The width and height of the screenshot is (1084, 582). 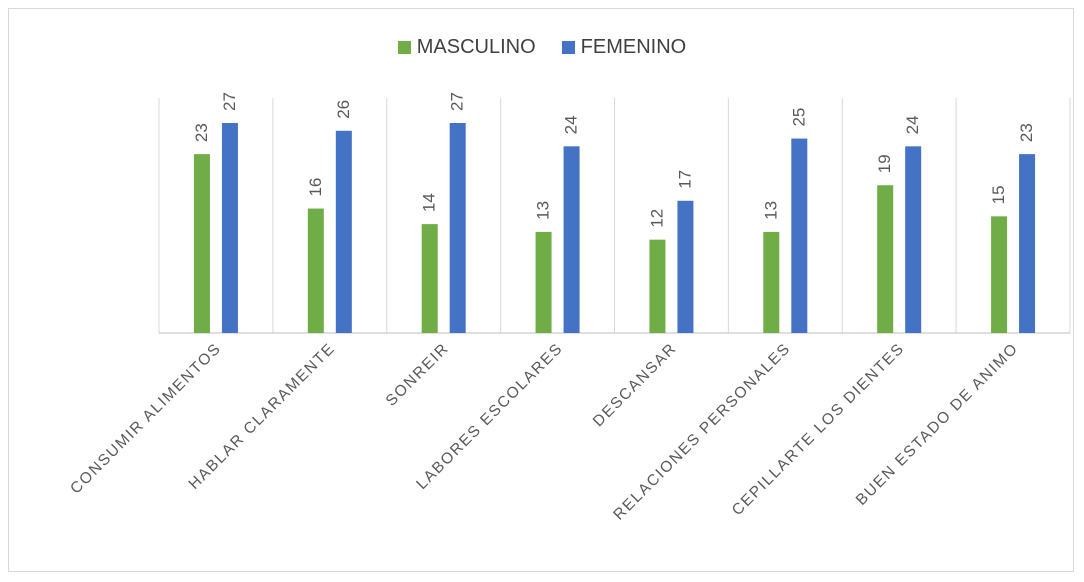 What do you see at coordinates (571, 124) in the screenshot?
I see `data-label-femenino-3: 24` at bounding box center [571, 124].